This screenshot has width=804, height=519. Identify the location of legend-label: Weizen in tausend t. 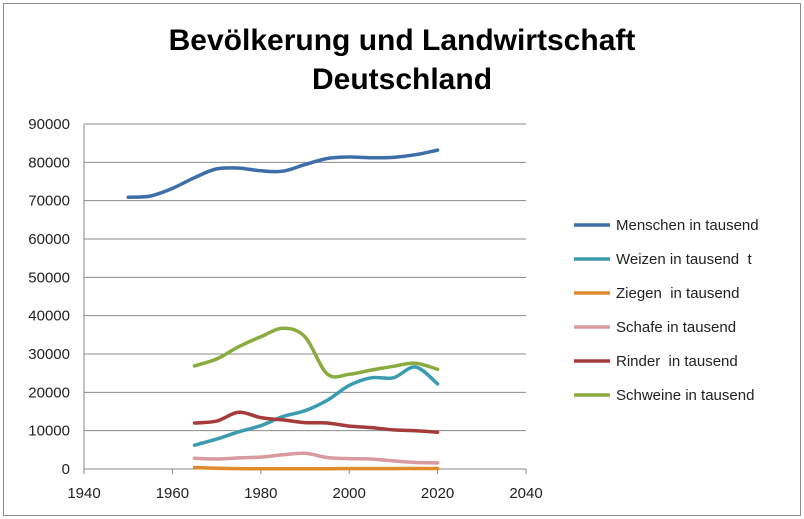
(684, 259).